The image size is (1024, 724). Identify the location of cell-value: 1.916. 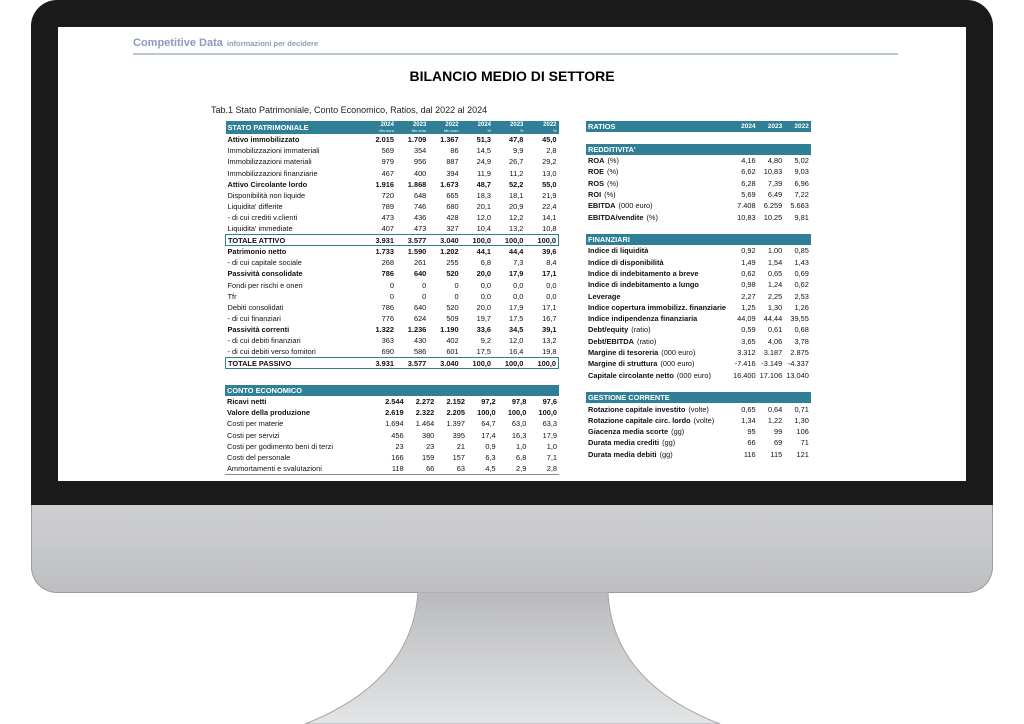
(384, 184).